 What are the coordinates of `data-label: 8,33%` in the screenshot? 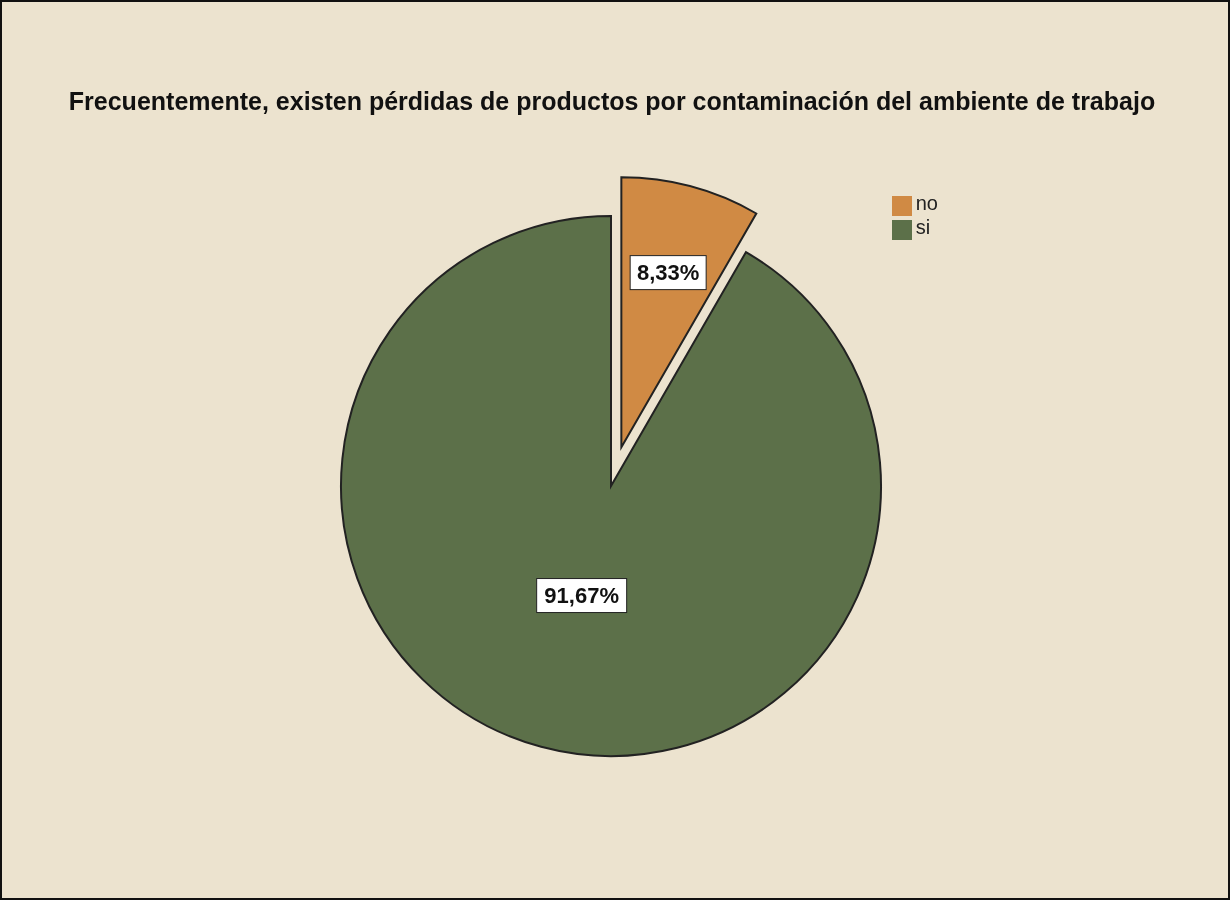 It's located at (668, 273).